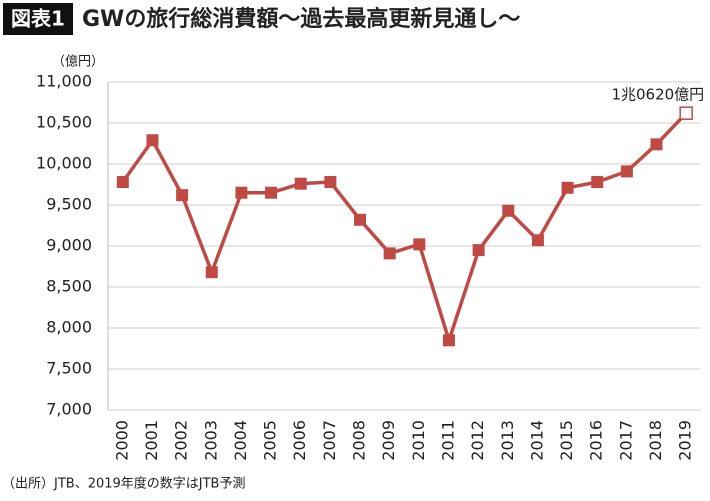 The height and width of the screenshot is (501, 710). Describe the element at coordinates (536, 440) in the screenshot. I see `x-tick-label: 2014` at that location.